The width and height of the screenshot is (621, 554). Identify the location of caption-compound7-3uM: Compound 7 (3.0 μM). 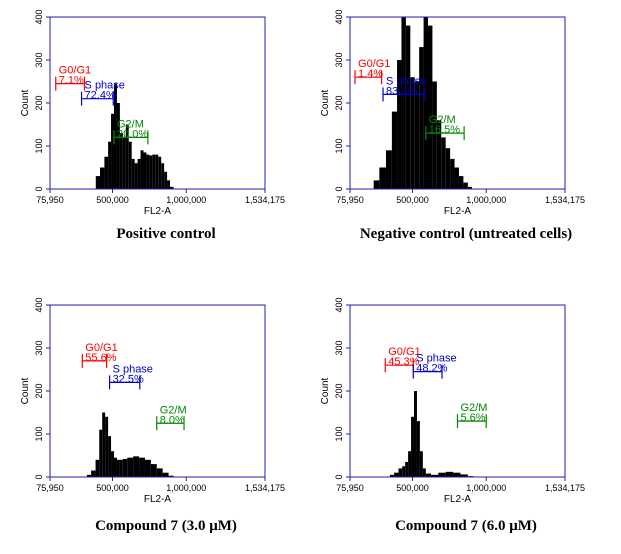
(166, 526).